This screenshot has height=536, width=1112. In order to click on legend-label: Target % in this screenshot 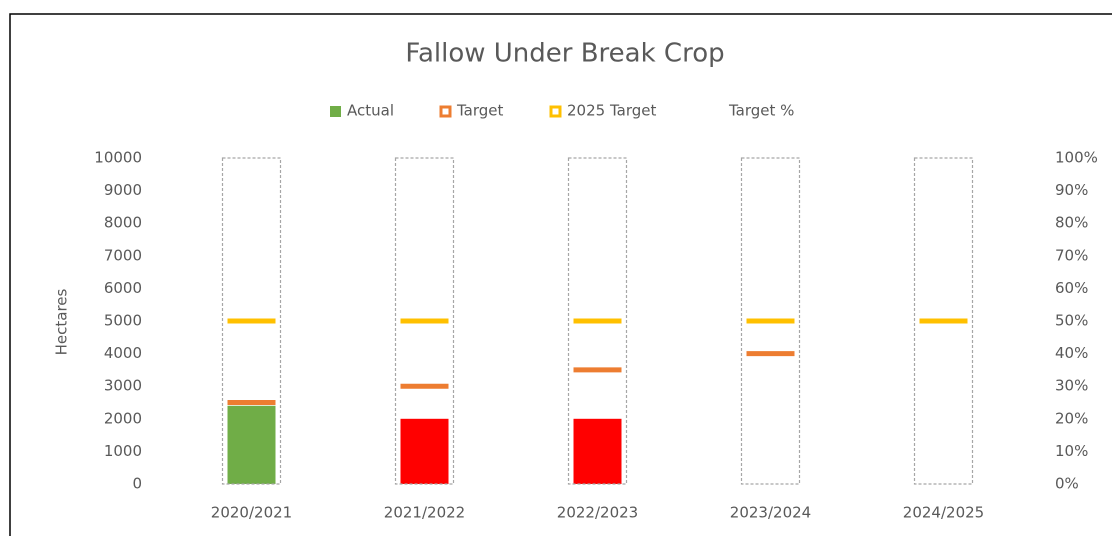, I will do `click(761, 111)`.